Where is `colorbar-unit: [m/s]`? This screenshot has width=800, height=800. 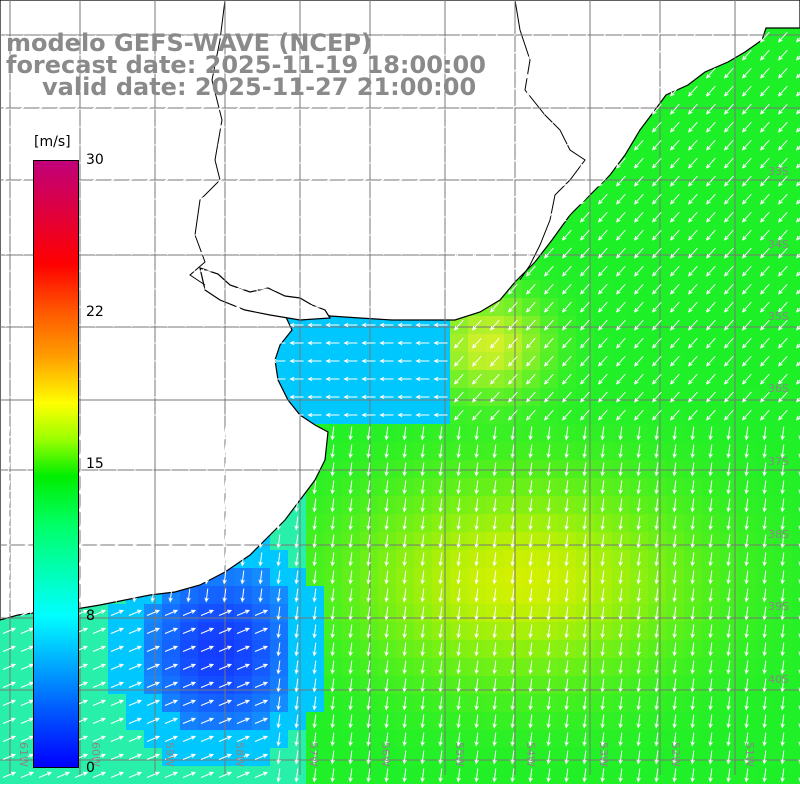
colorbar-unit: [m/s] is located at coordinates (52, 142).